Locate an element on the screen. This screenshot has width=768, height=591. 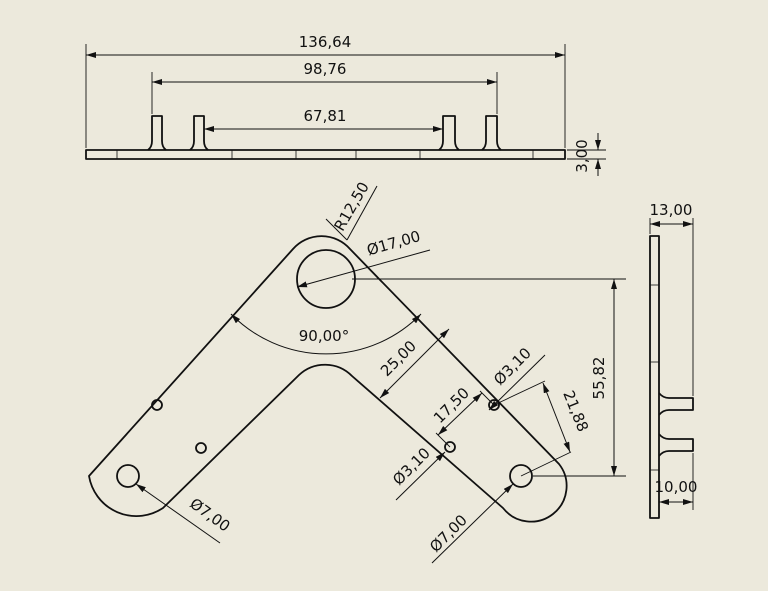
dim-end-hole-diameter-left: Ø7,00 is located at coordinates (209, 514).